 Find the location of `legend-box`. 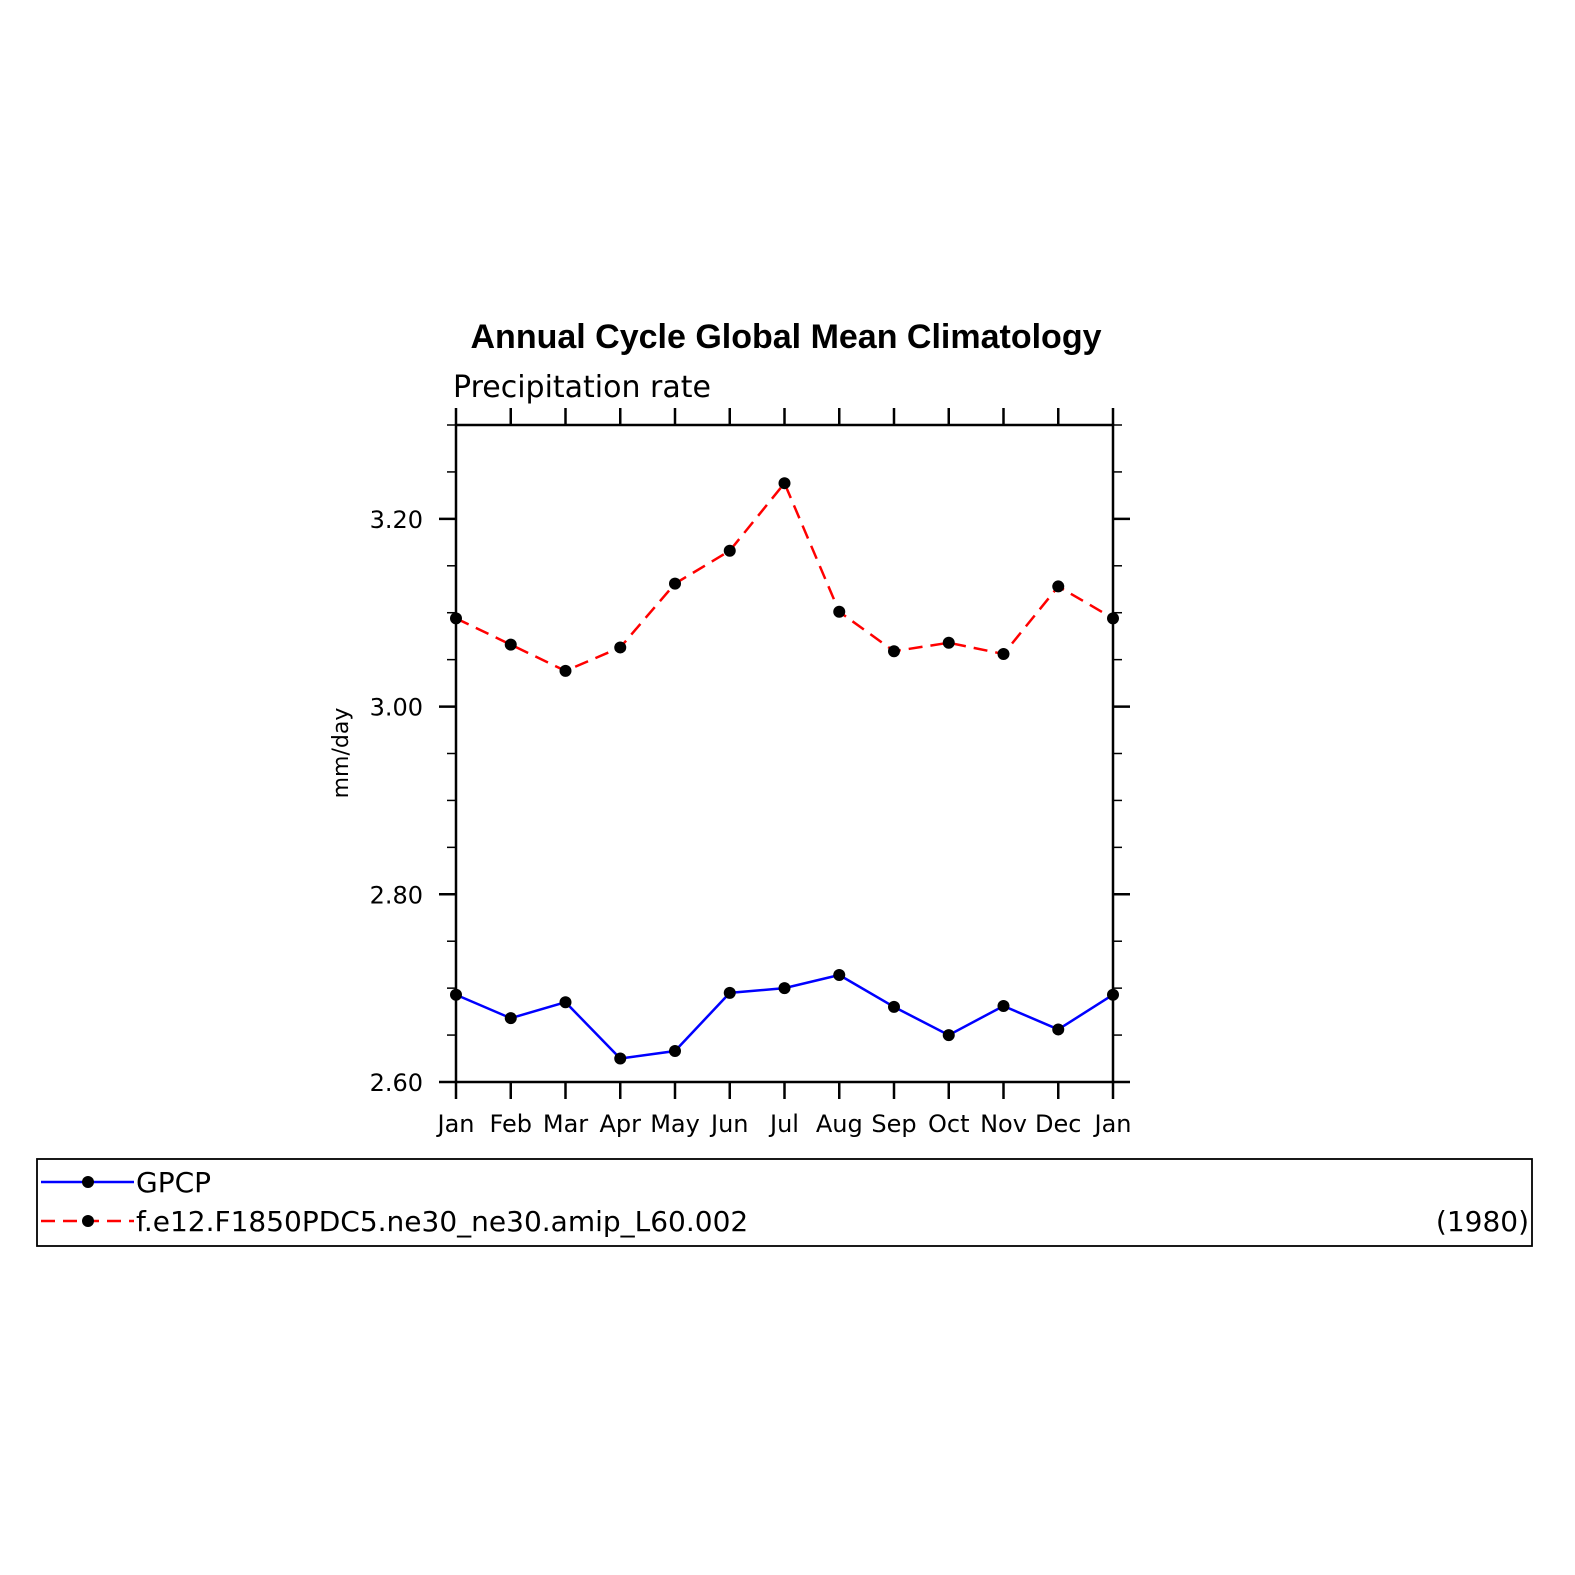

legend-box is located at coordinates (784, 1202).